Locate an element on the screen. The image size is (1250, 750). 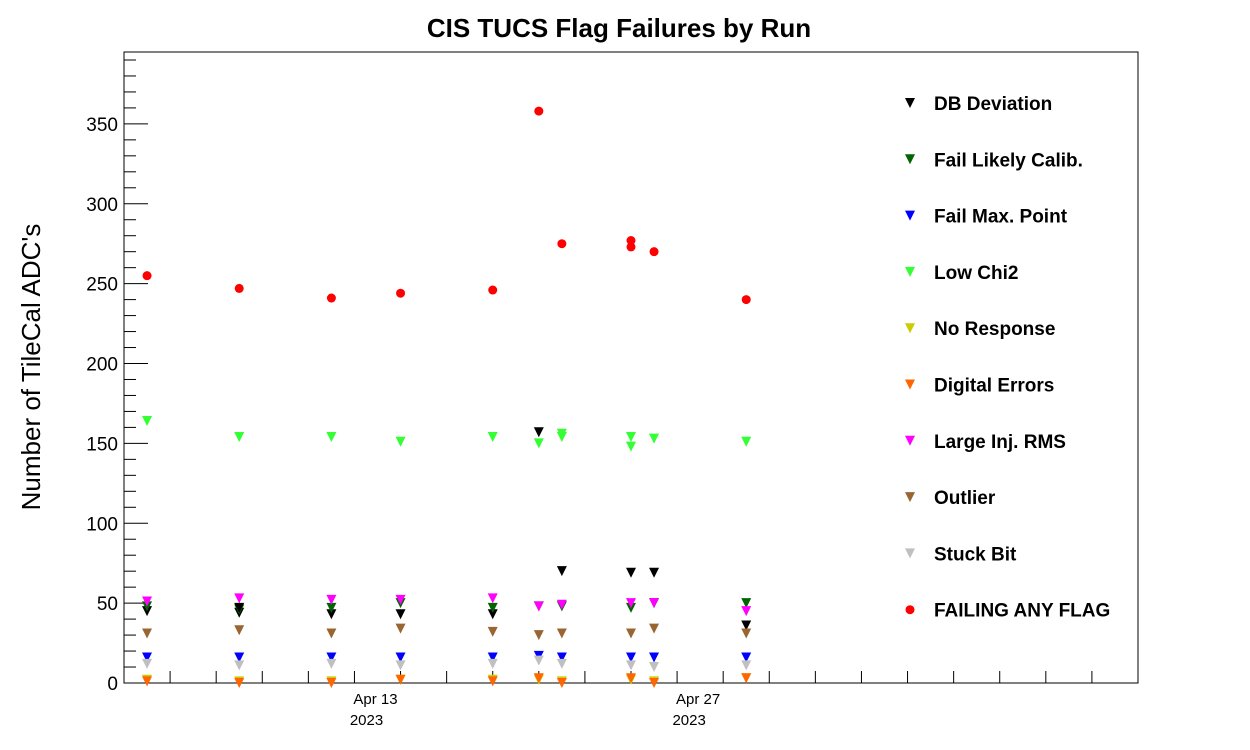
legend-label: Outlier is located at coordinates (965, 498).